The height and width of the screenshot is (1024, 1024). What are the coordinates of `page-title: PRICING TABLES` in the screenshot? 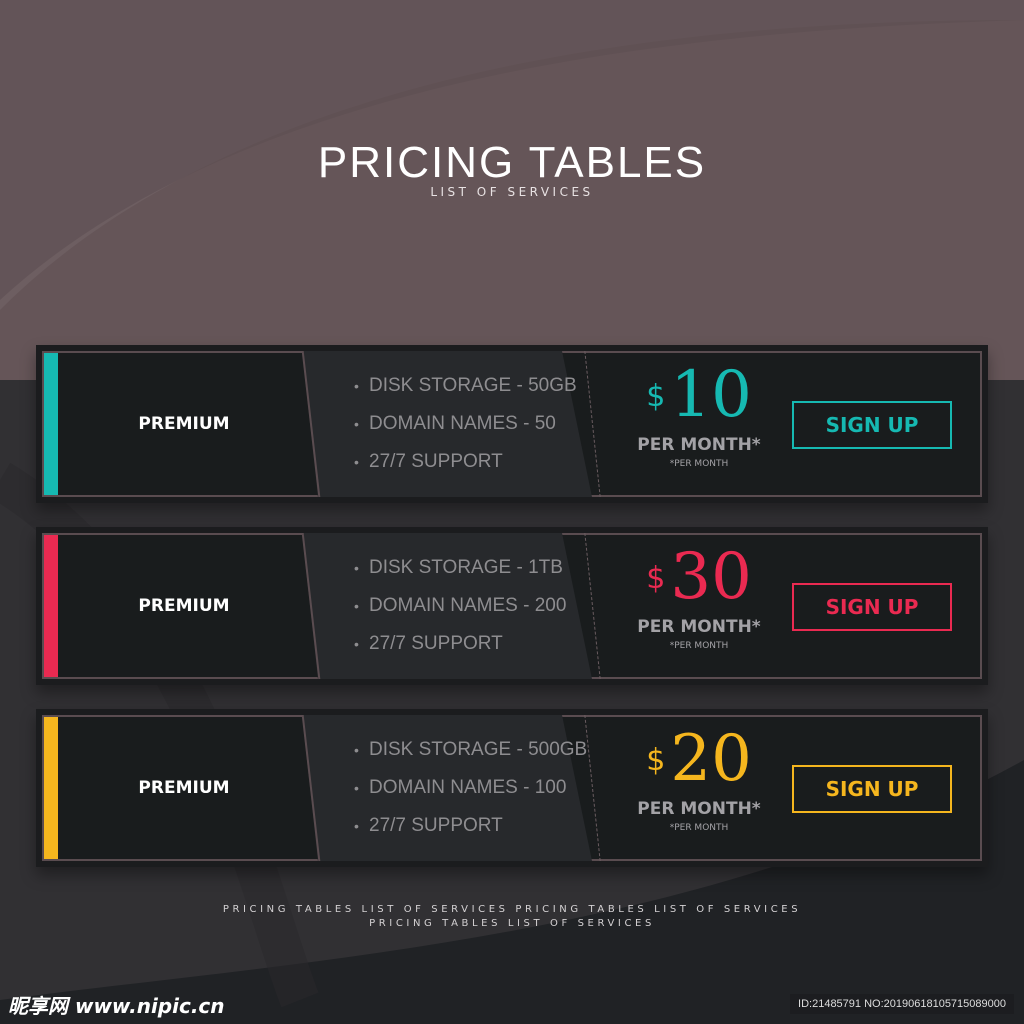 It's located at (512, 162).